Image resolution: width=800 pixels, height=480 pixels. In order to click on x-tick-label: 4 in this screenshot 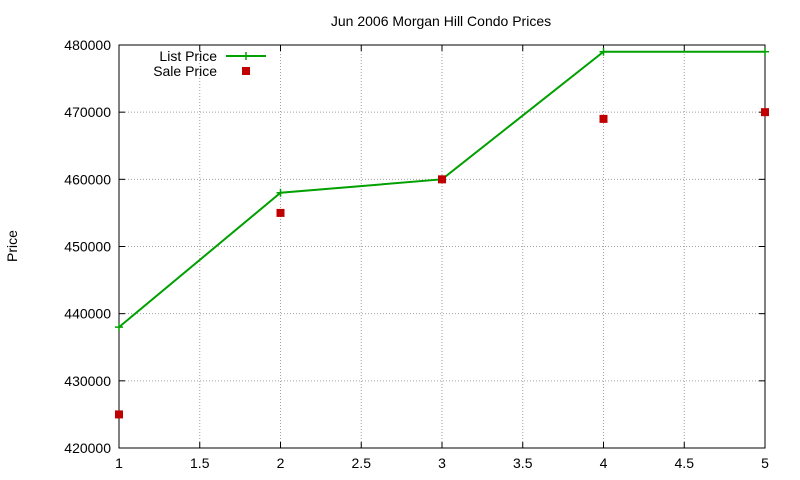, I will do `click(604, 463)`.